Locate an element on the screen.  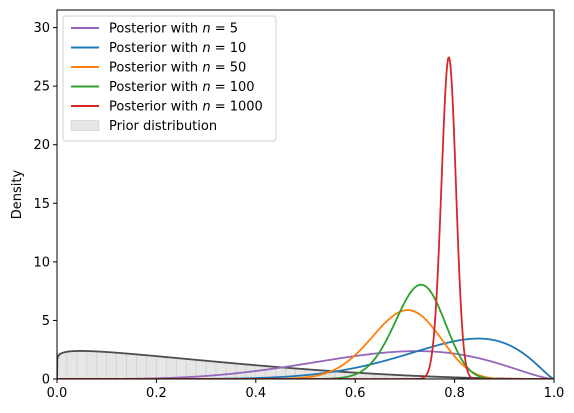
x-tick-label: 0.4 is located at coordinates (255, 393).